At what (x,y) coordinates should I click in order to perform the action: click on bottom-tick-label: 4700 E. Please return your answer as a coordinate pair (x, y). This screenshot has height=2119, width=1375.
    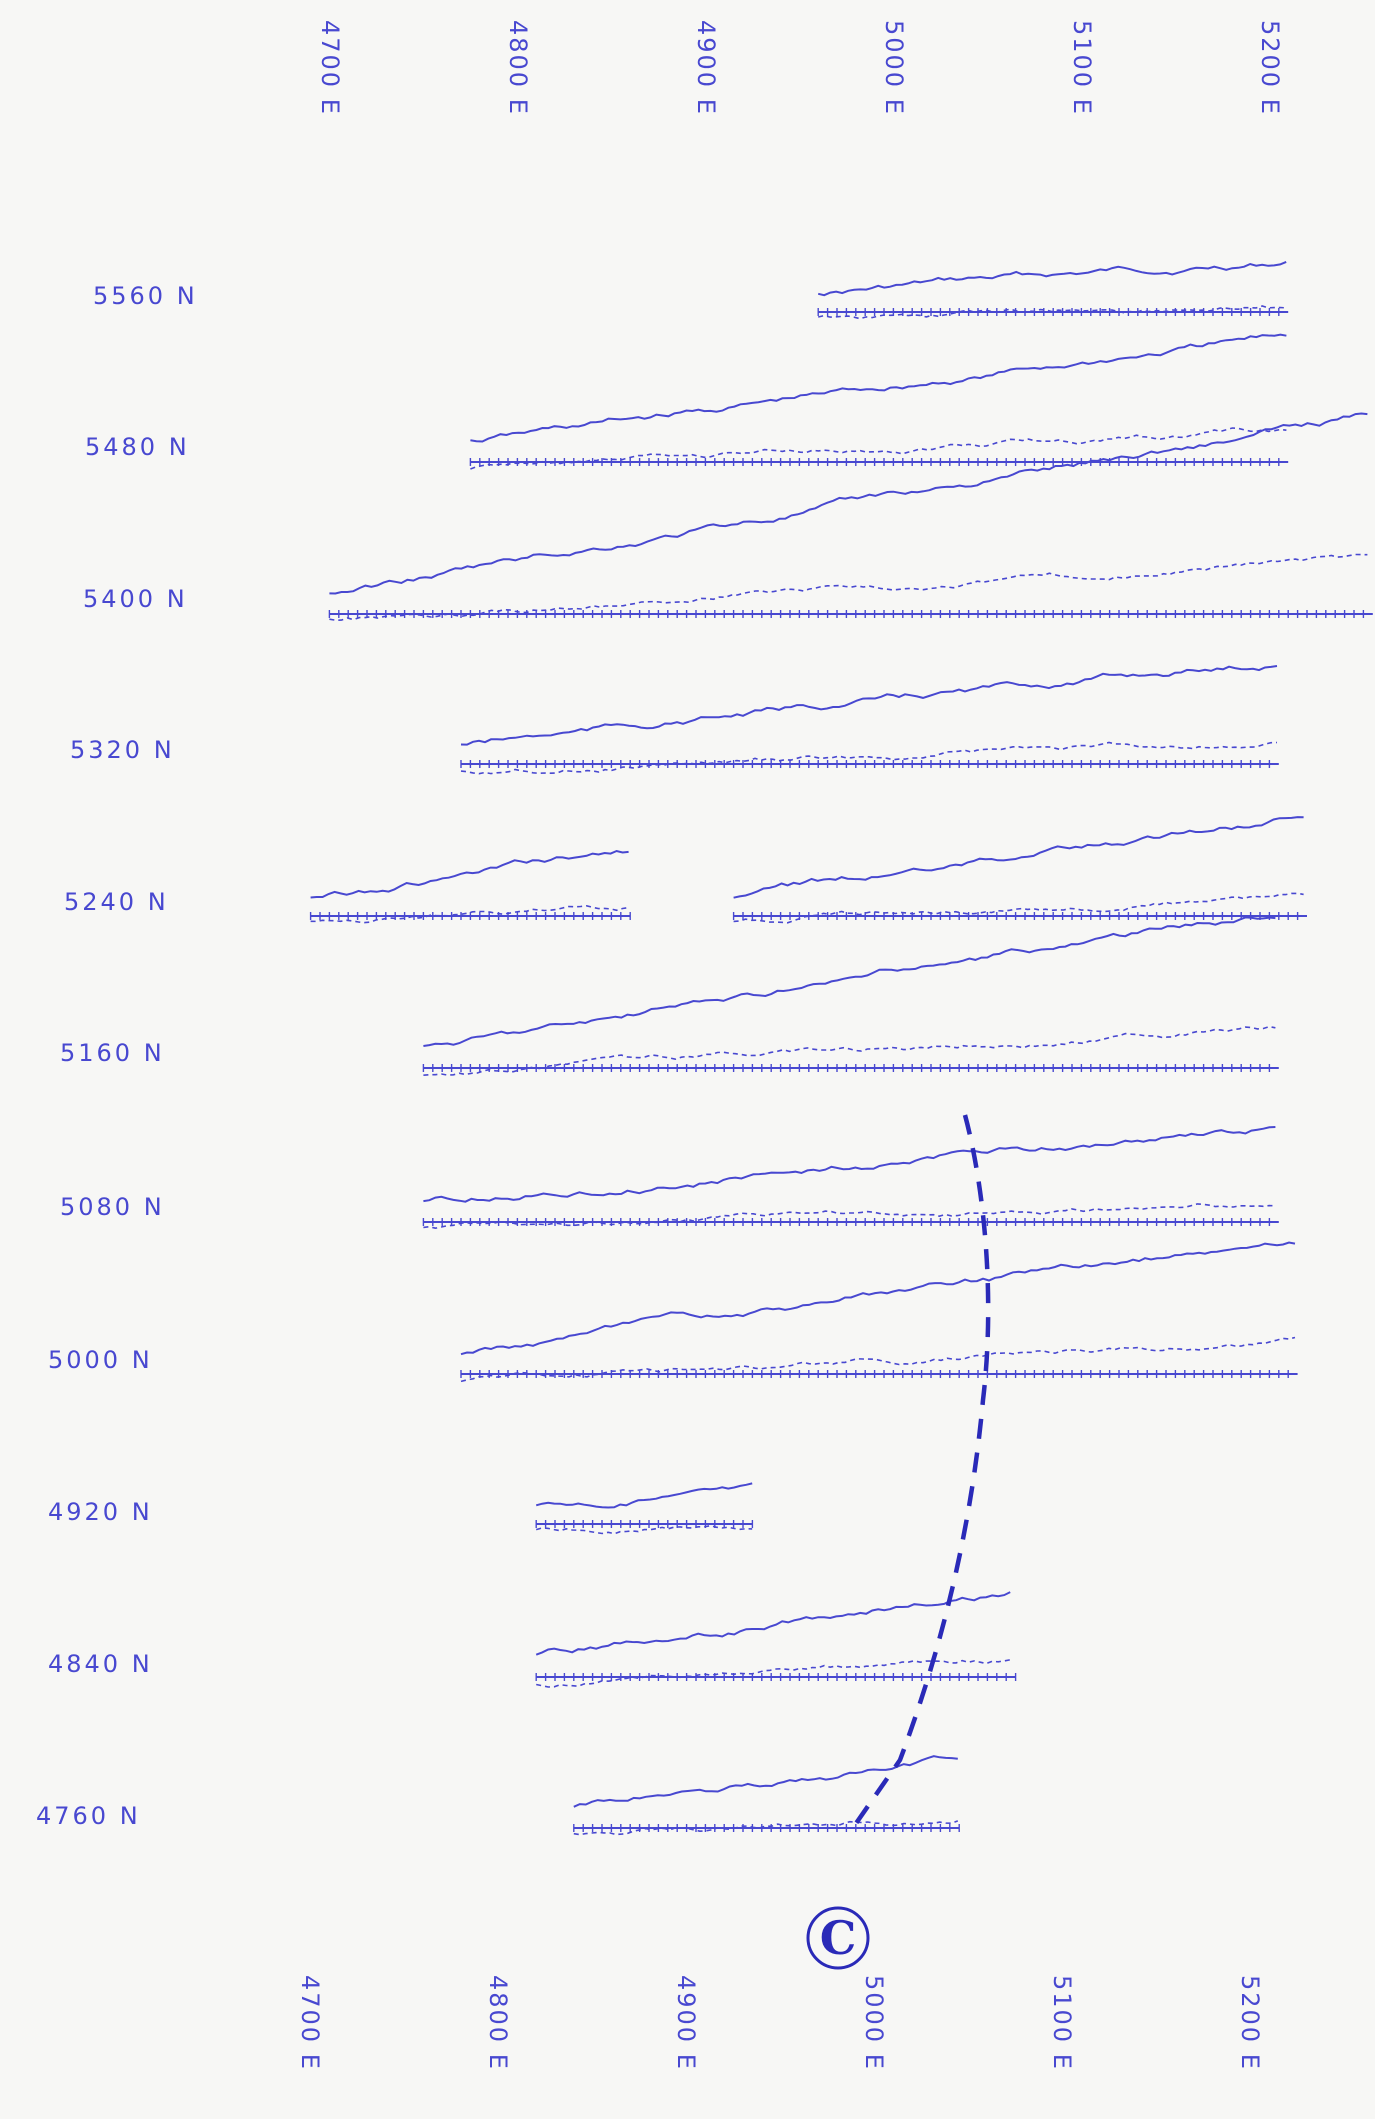
    Looking at the image, I should click on (310, 2023).